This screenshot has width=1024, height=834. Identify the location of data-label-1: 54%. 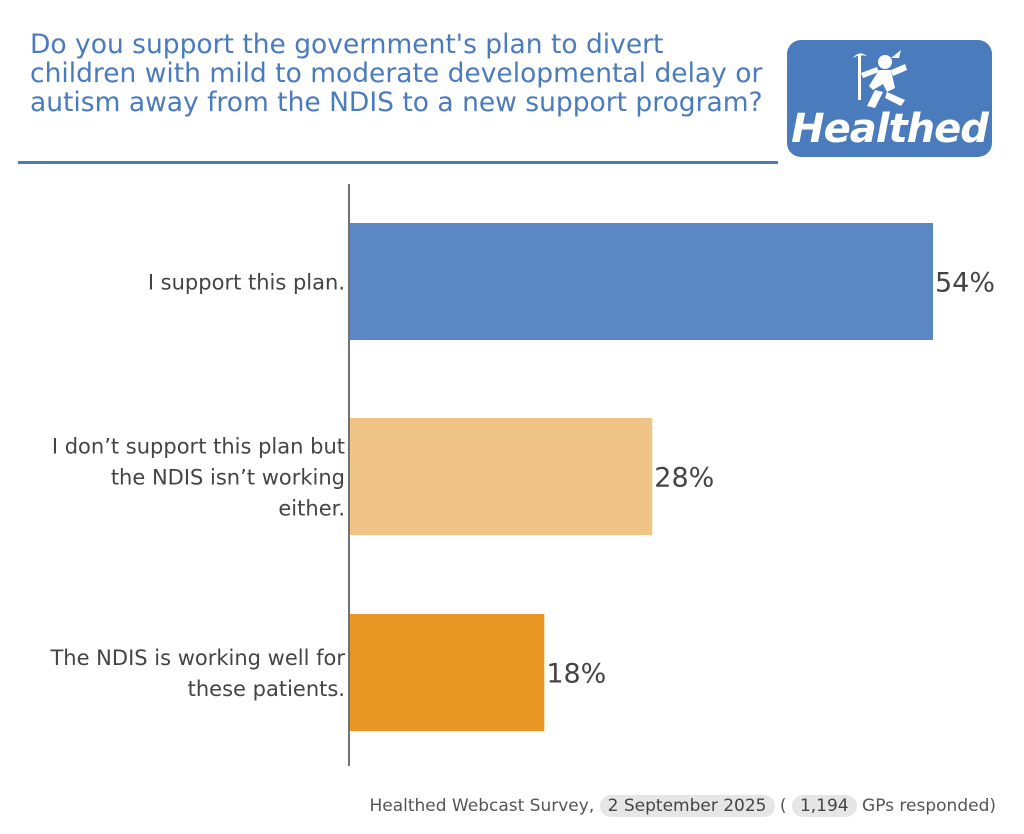
(965, 283).